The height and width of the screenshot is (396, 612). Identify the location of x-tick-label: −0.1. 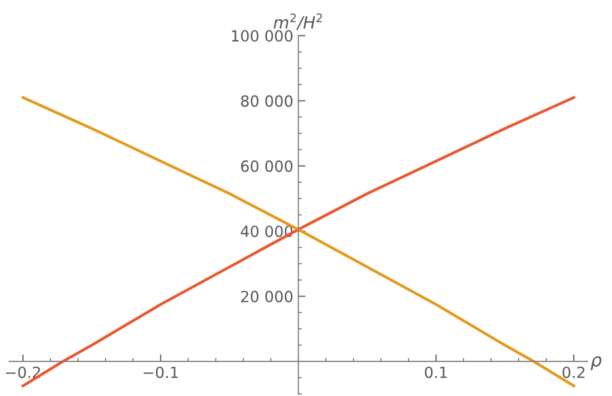
(161, 372).